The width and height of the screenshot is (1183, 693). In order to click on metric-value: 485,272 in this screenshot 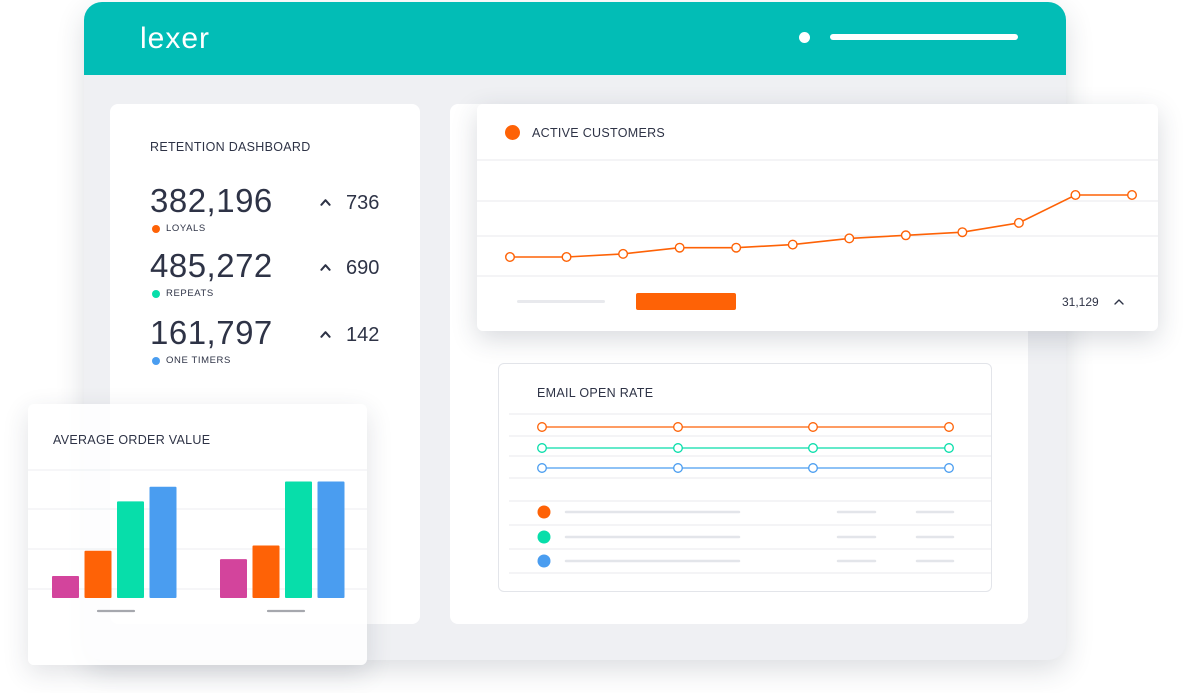, I will do `click(211, 265)`.